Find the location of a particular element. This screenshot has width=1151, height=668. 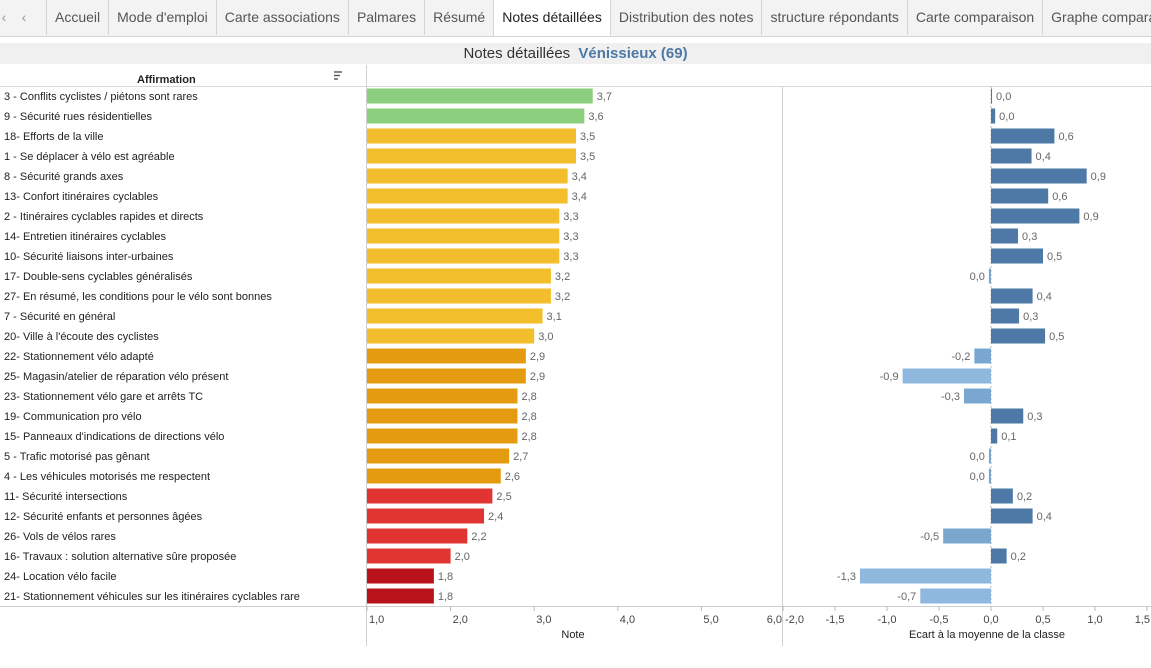

tab-1: Mode d'emploi is located at coordinates (162, 17).